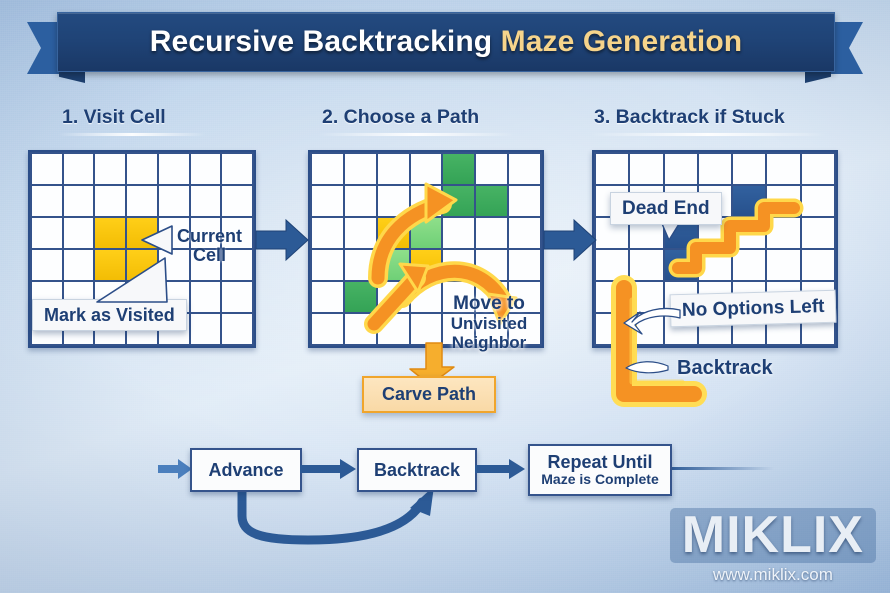 This screenshot has width=890, height=593. Describe the element at coordinates (783, 169) in the screenshot. I see `step3-cell-r1c6` at that location.